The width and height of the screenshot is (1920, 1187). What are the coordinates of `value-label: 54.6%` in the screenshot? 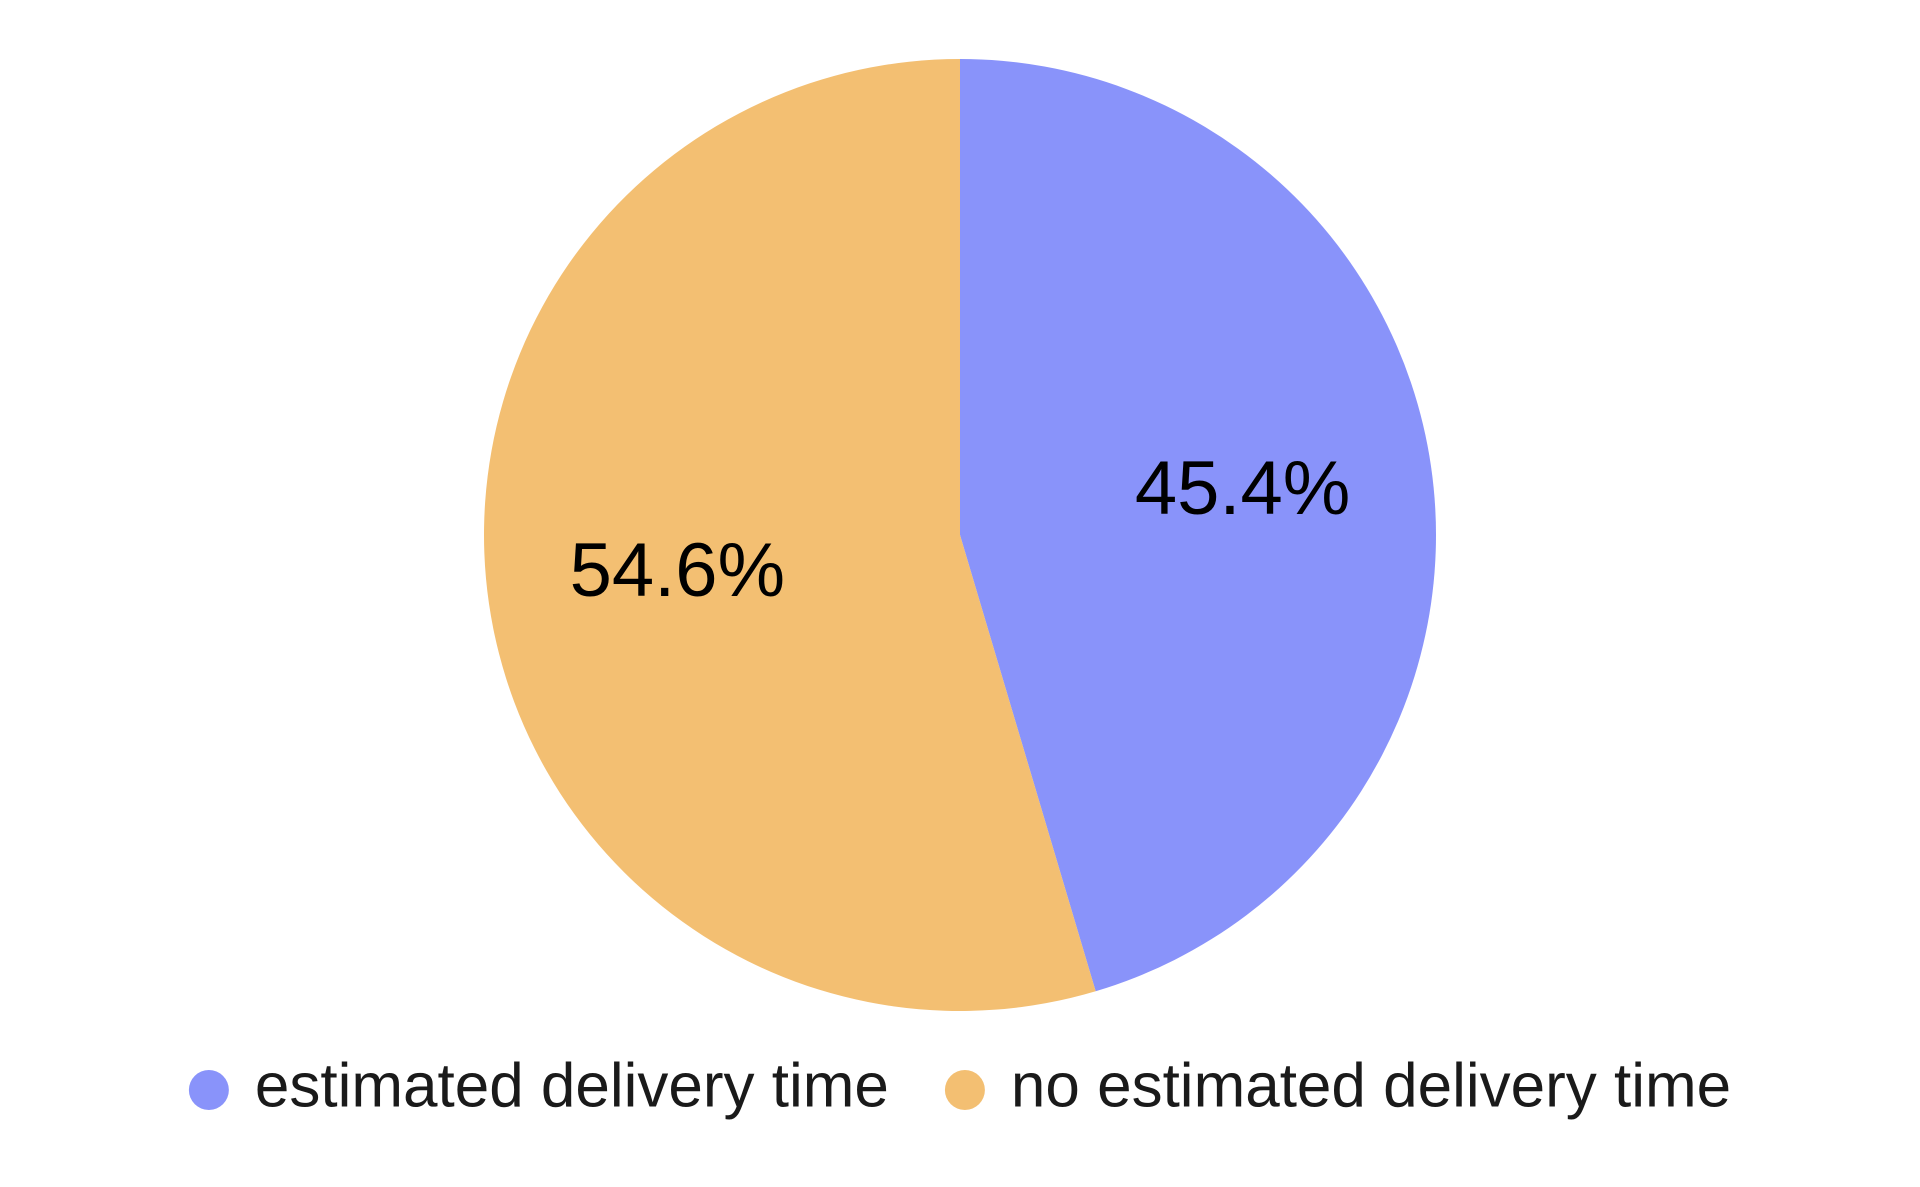 It's located at (678, 570).